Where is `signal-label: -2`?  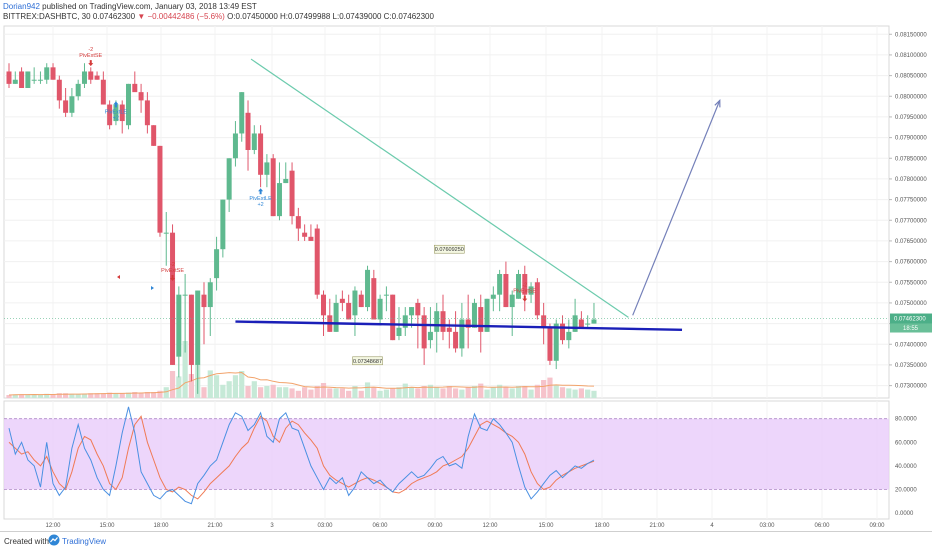 signal-label: -2 is located at coordinates (524, 286).